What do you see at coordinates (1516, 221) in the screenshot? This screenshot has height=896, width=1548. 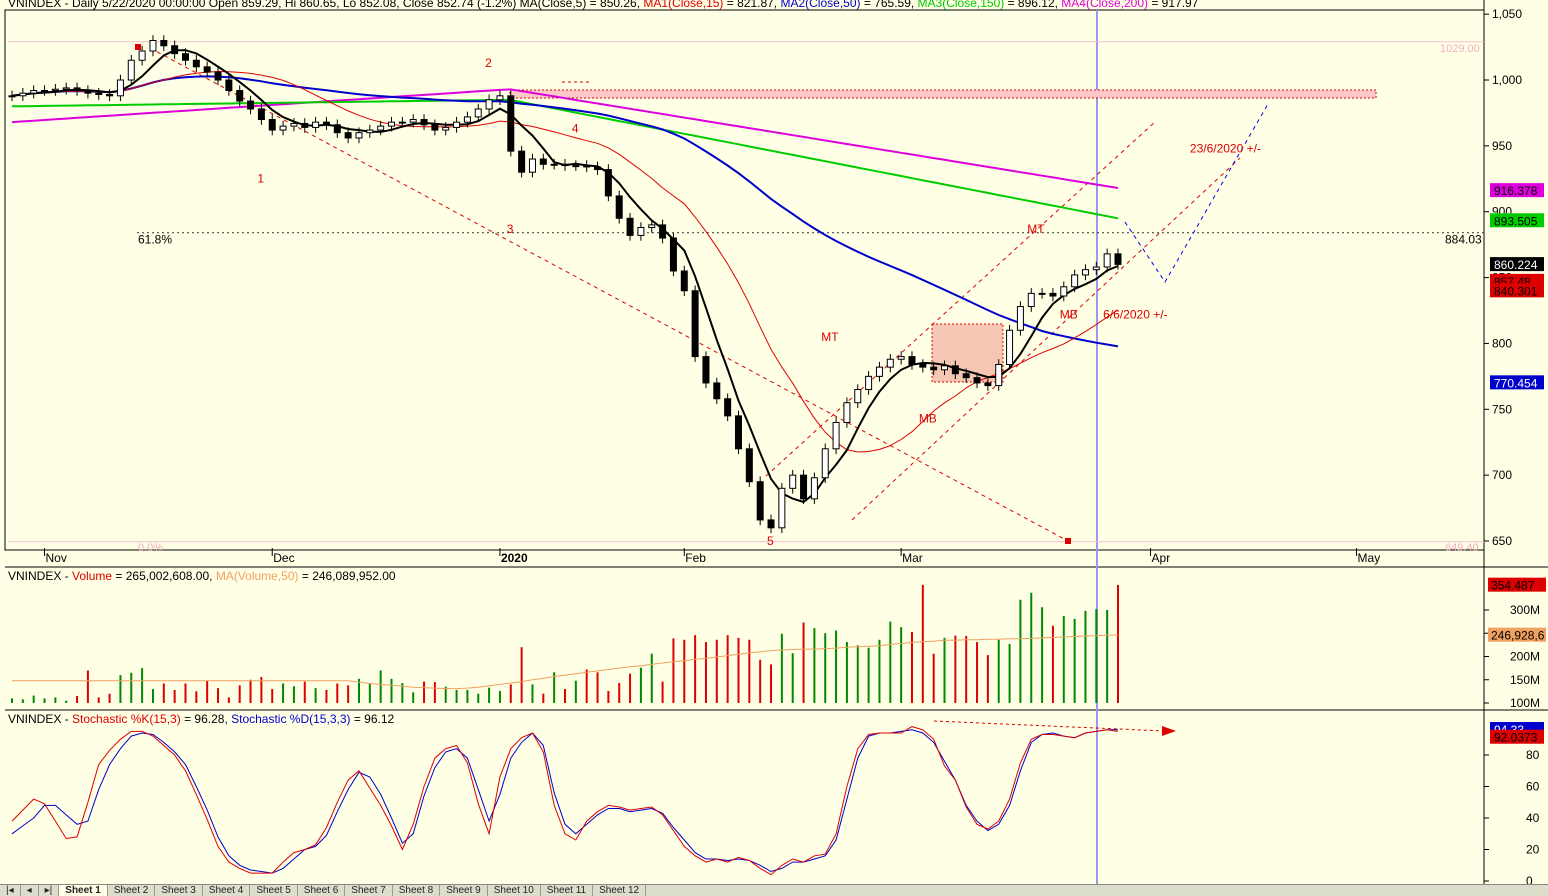 I see `price-badge-label: 893.505` at bounding box center [1516, 221].